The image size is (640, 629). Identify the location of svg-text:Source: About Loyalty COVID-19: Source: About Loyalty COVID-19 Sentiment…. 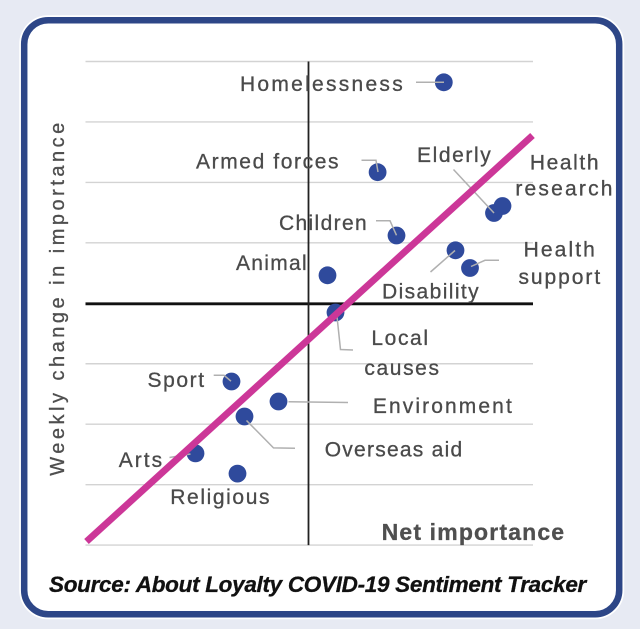
(318, 584).